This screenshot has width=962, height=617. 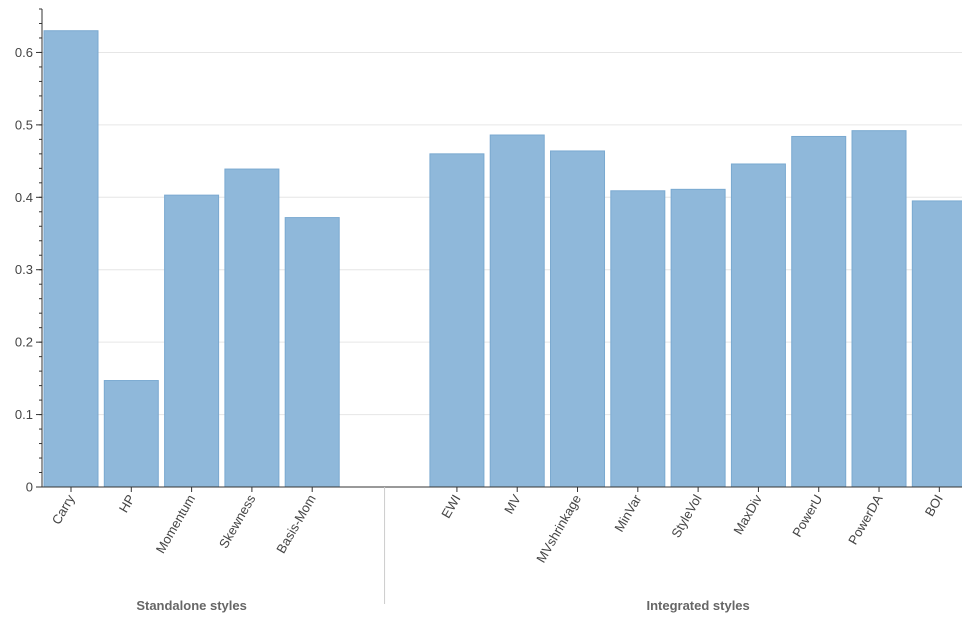 What do you see at coordinates (24, 269) in the screenshot?
I see `y-tick-label: 0.3` at bounding box center [24, 269].